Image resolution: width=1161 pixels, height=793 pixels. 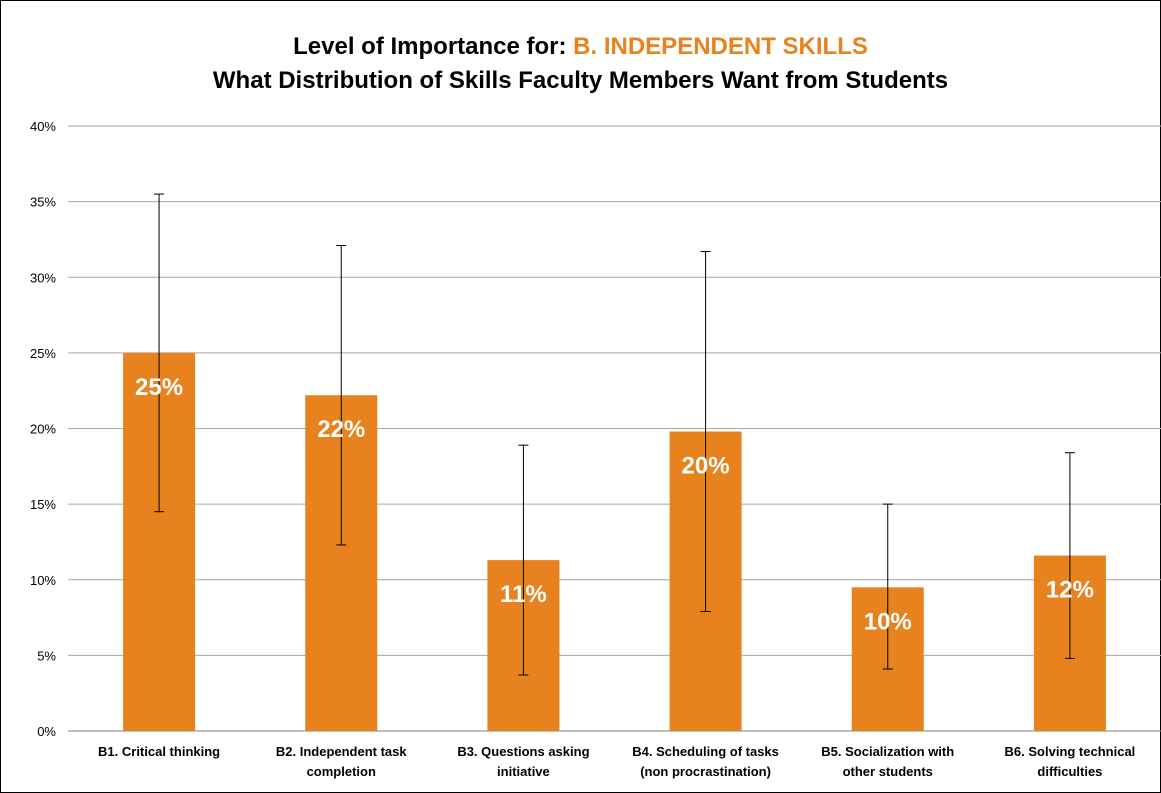 I want to click on y-tick-label: 15%, so click(x=43, y=504).